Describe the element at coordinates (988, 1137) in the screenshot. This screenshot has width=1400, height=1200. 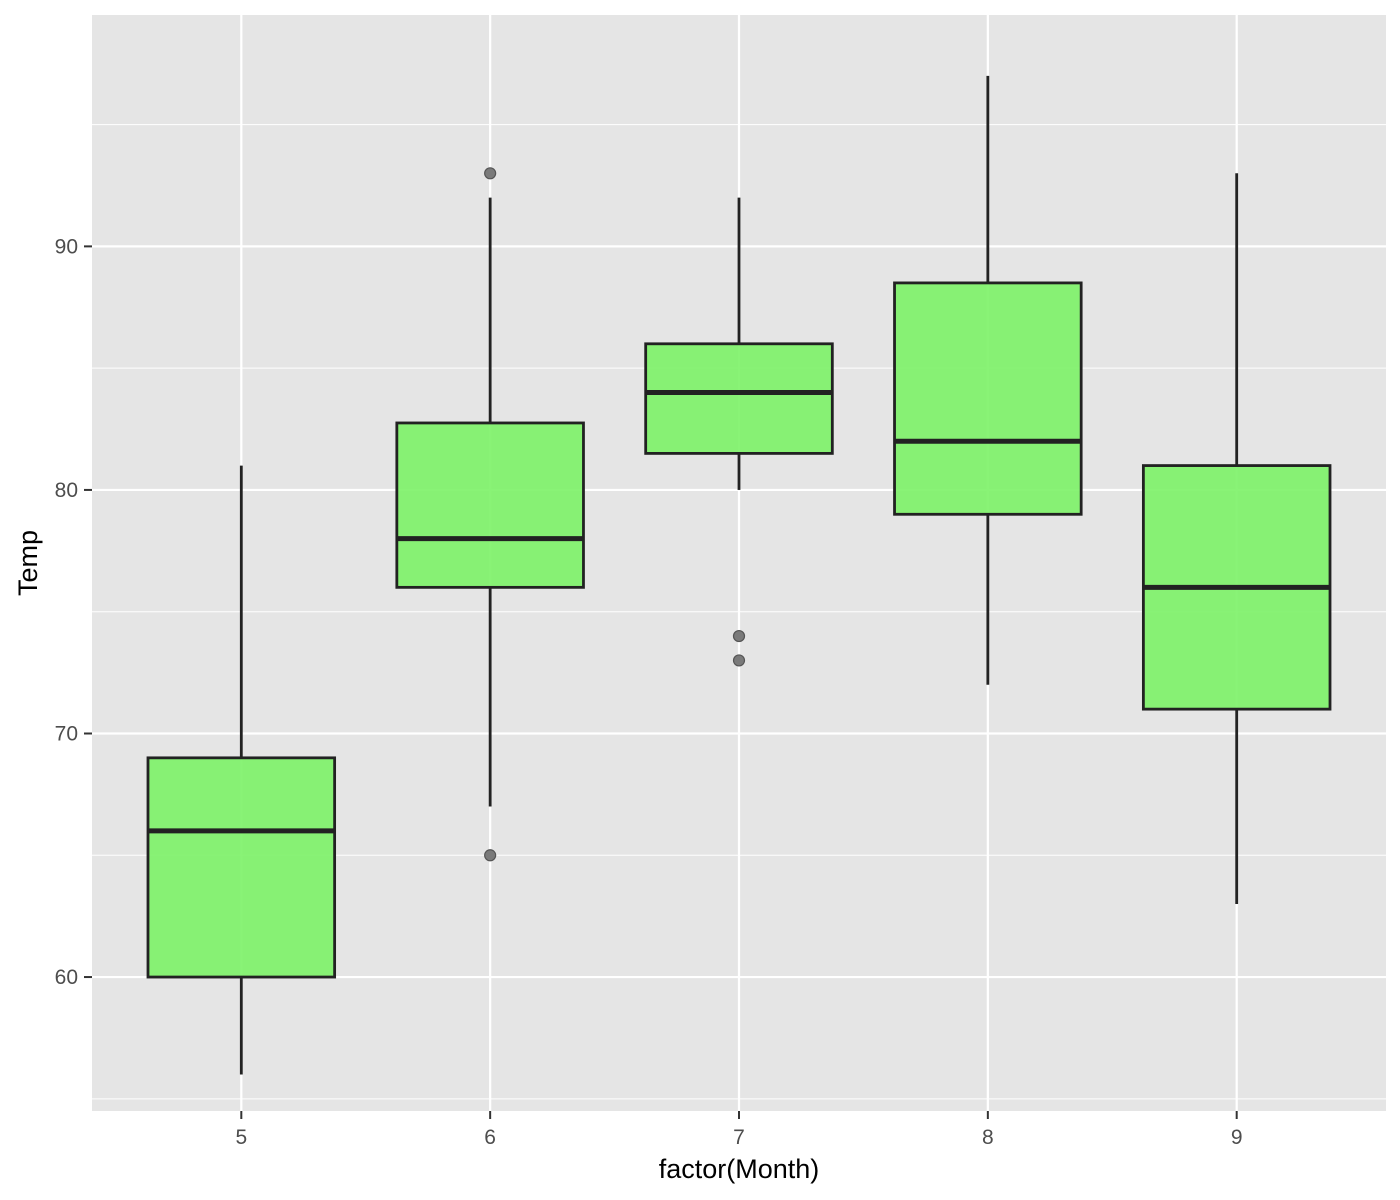
I see `x-tick-label: 8` at that location.